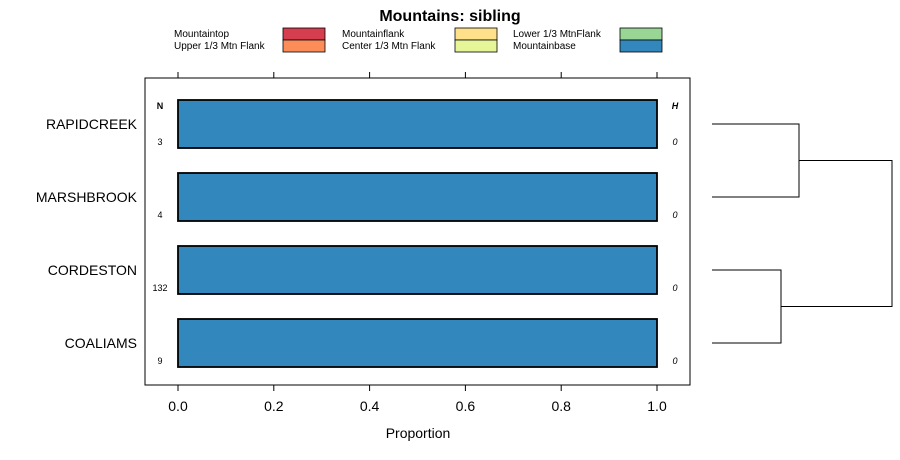 Image resolution: width=900 pixels, height=460 pixels. What do you see at coordinates (476, 34) in the screenshot?
I see `legend-swatch-mountainflank` at bounding box center [476, 34].